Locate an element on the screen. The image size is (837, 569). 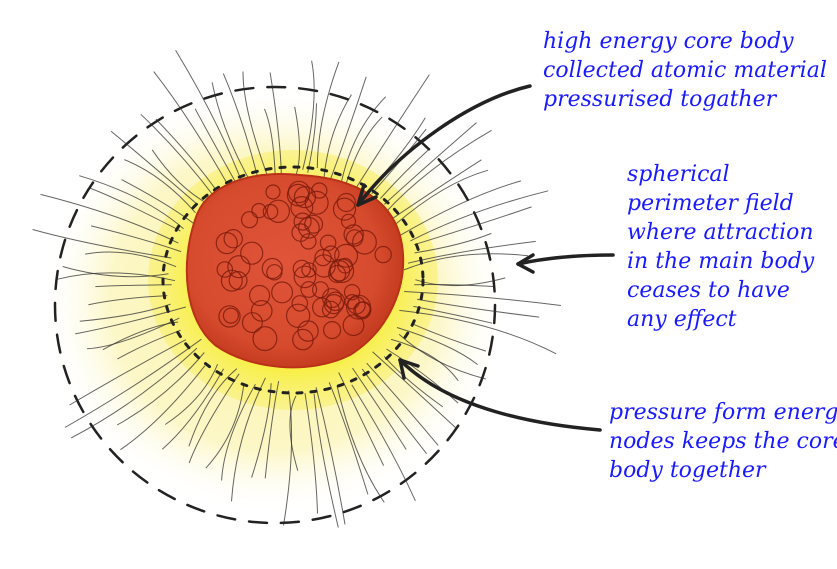
label-line: spherical is located at coordinates (678, 174).